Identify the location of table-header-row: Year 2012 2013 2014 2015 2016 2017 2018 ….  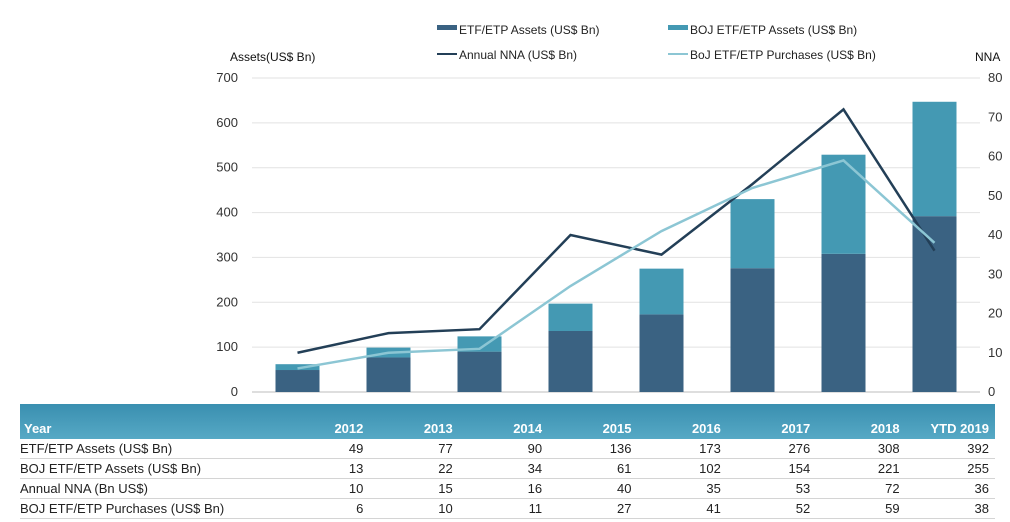
(507, 421).